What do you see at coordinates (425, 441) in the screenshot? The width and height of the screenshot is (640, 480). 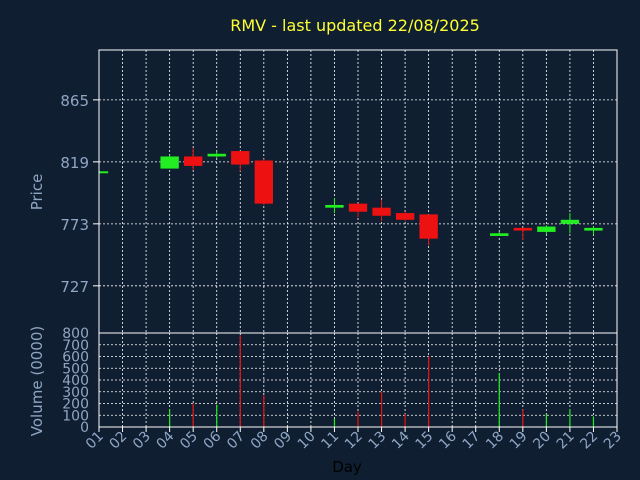 I see `x-tick-label: 15` at bounding box center [425, 441].